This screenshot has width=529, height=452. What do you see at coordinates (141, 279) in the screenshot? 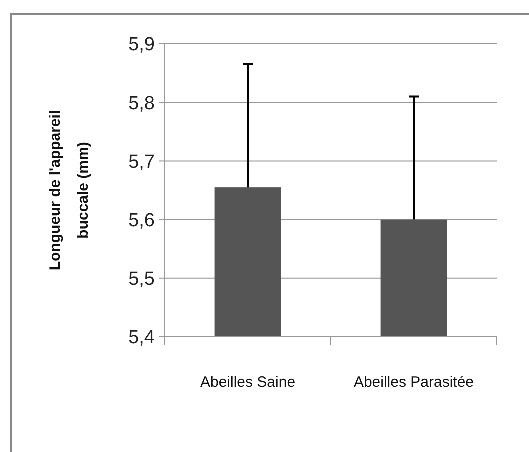
I see `y-tick-label: 5,5` at bounding box center [141, 279].